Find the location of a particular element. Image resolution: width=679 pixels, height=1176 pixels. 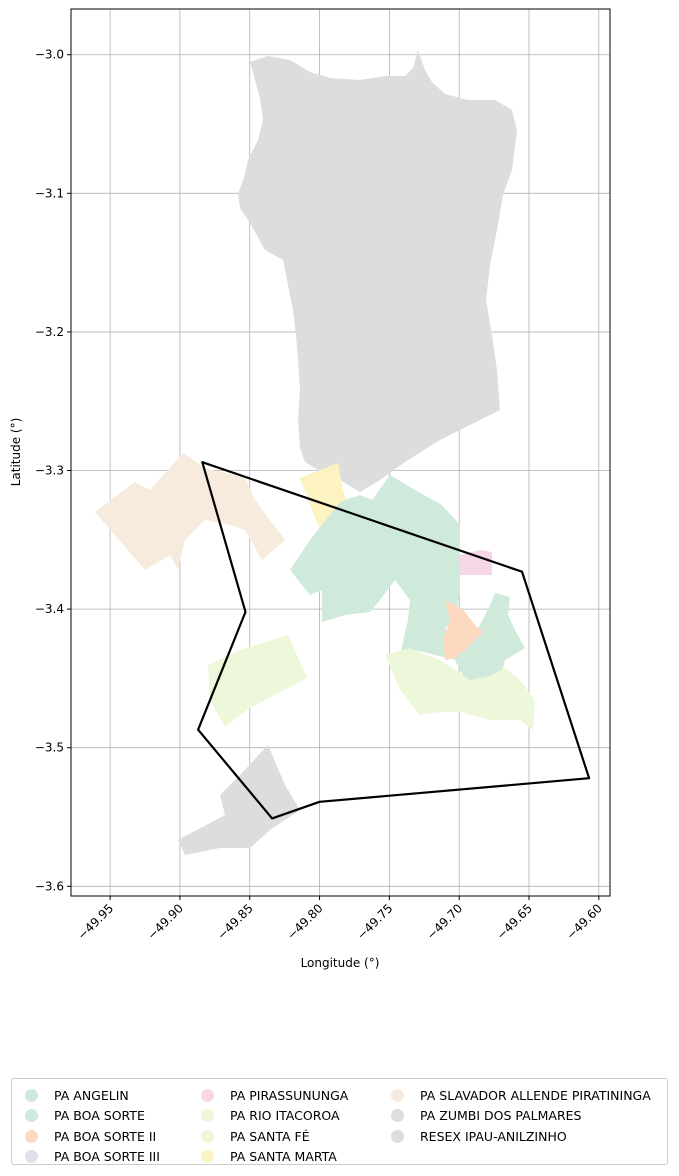

legend-item: PA ANGELIN is located at coordinates (86, 1095).